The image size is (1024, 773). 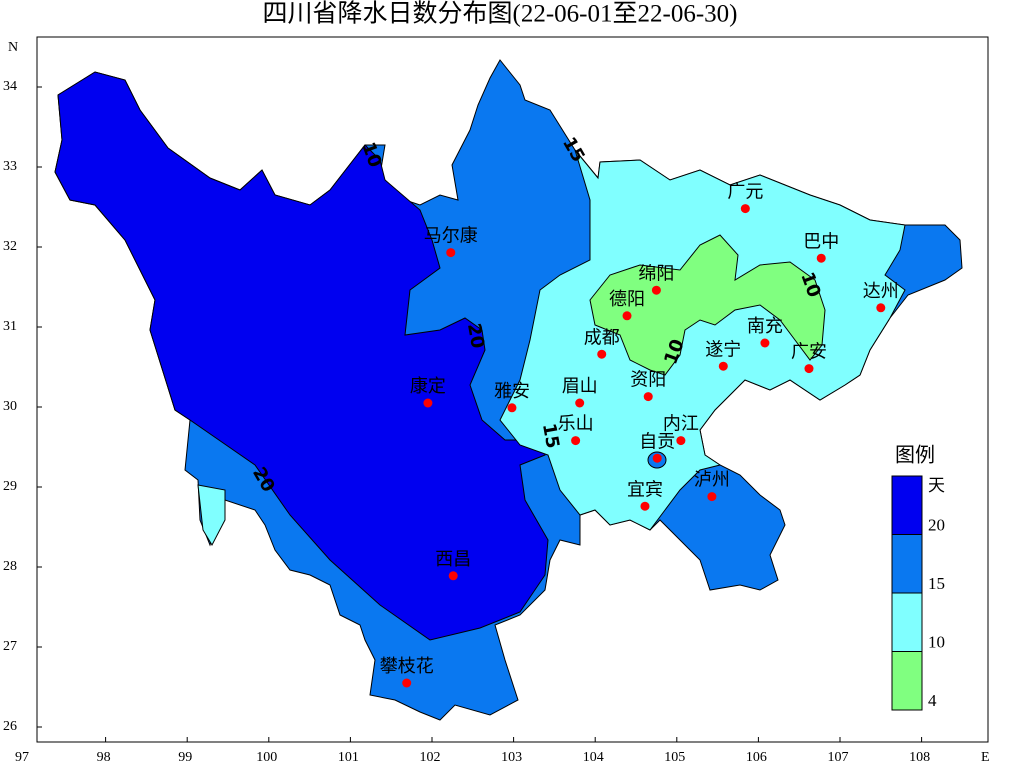 What do you see at coordinates (936, 485) in the screenshot?
I see `legend-unit: 天` at bounding box center [936, 485].